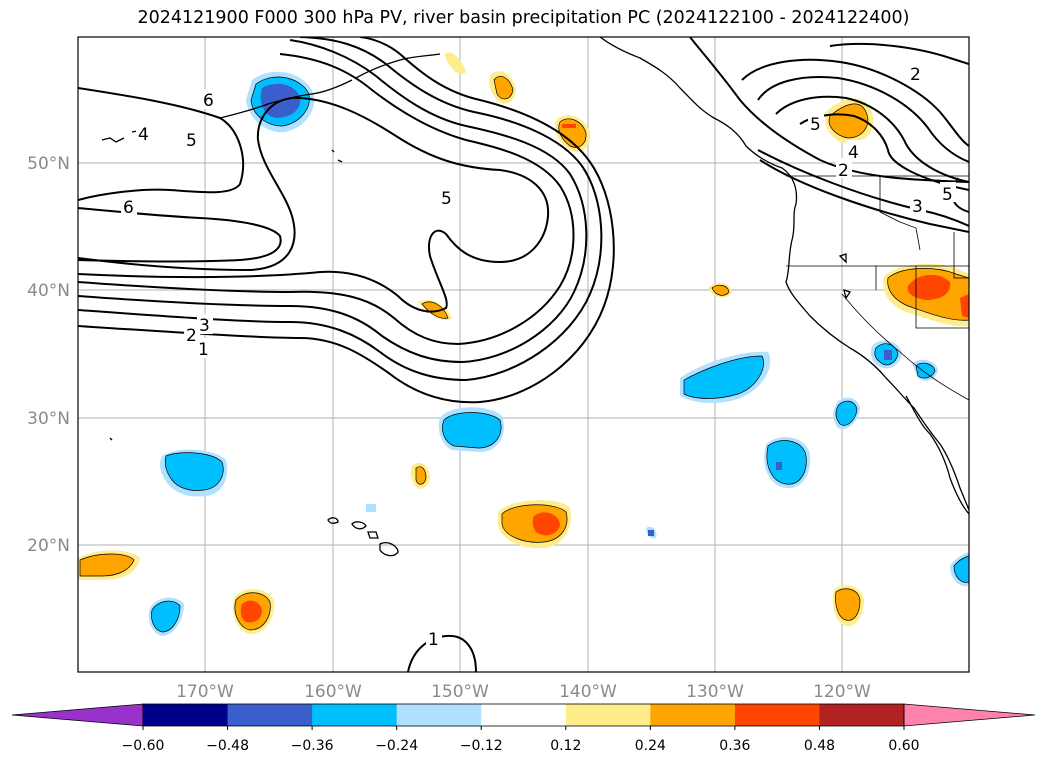 This screenshot has width=1047, height=765. What do you see at coordinates (565, 746) in the screenshot?
I see `colorbar-tick-label: 0.12` at bounding box center [565, 746].